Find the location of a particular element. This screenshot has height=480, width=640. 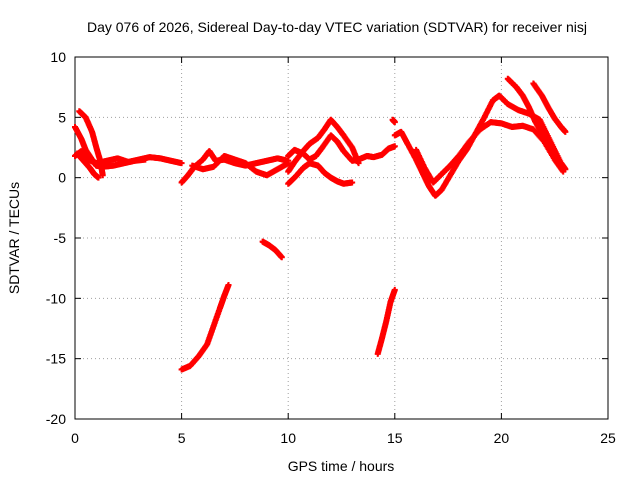

y-tick-label: 10 is located at coordinates (58, 57).